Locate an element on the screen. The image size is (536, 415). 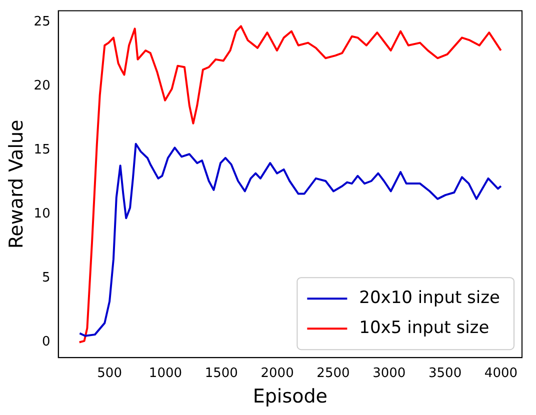
y-tick-label: 0 is located at coordinates (46, 342).